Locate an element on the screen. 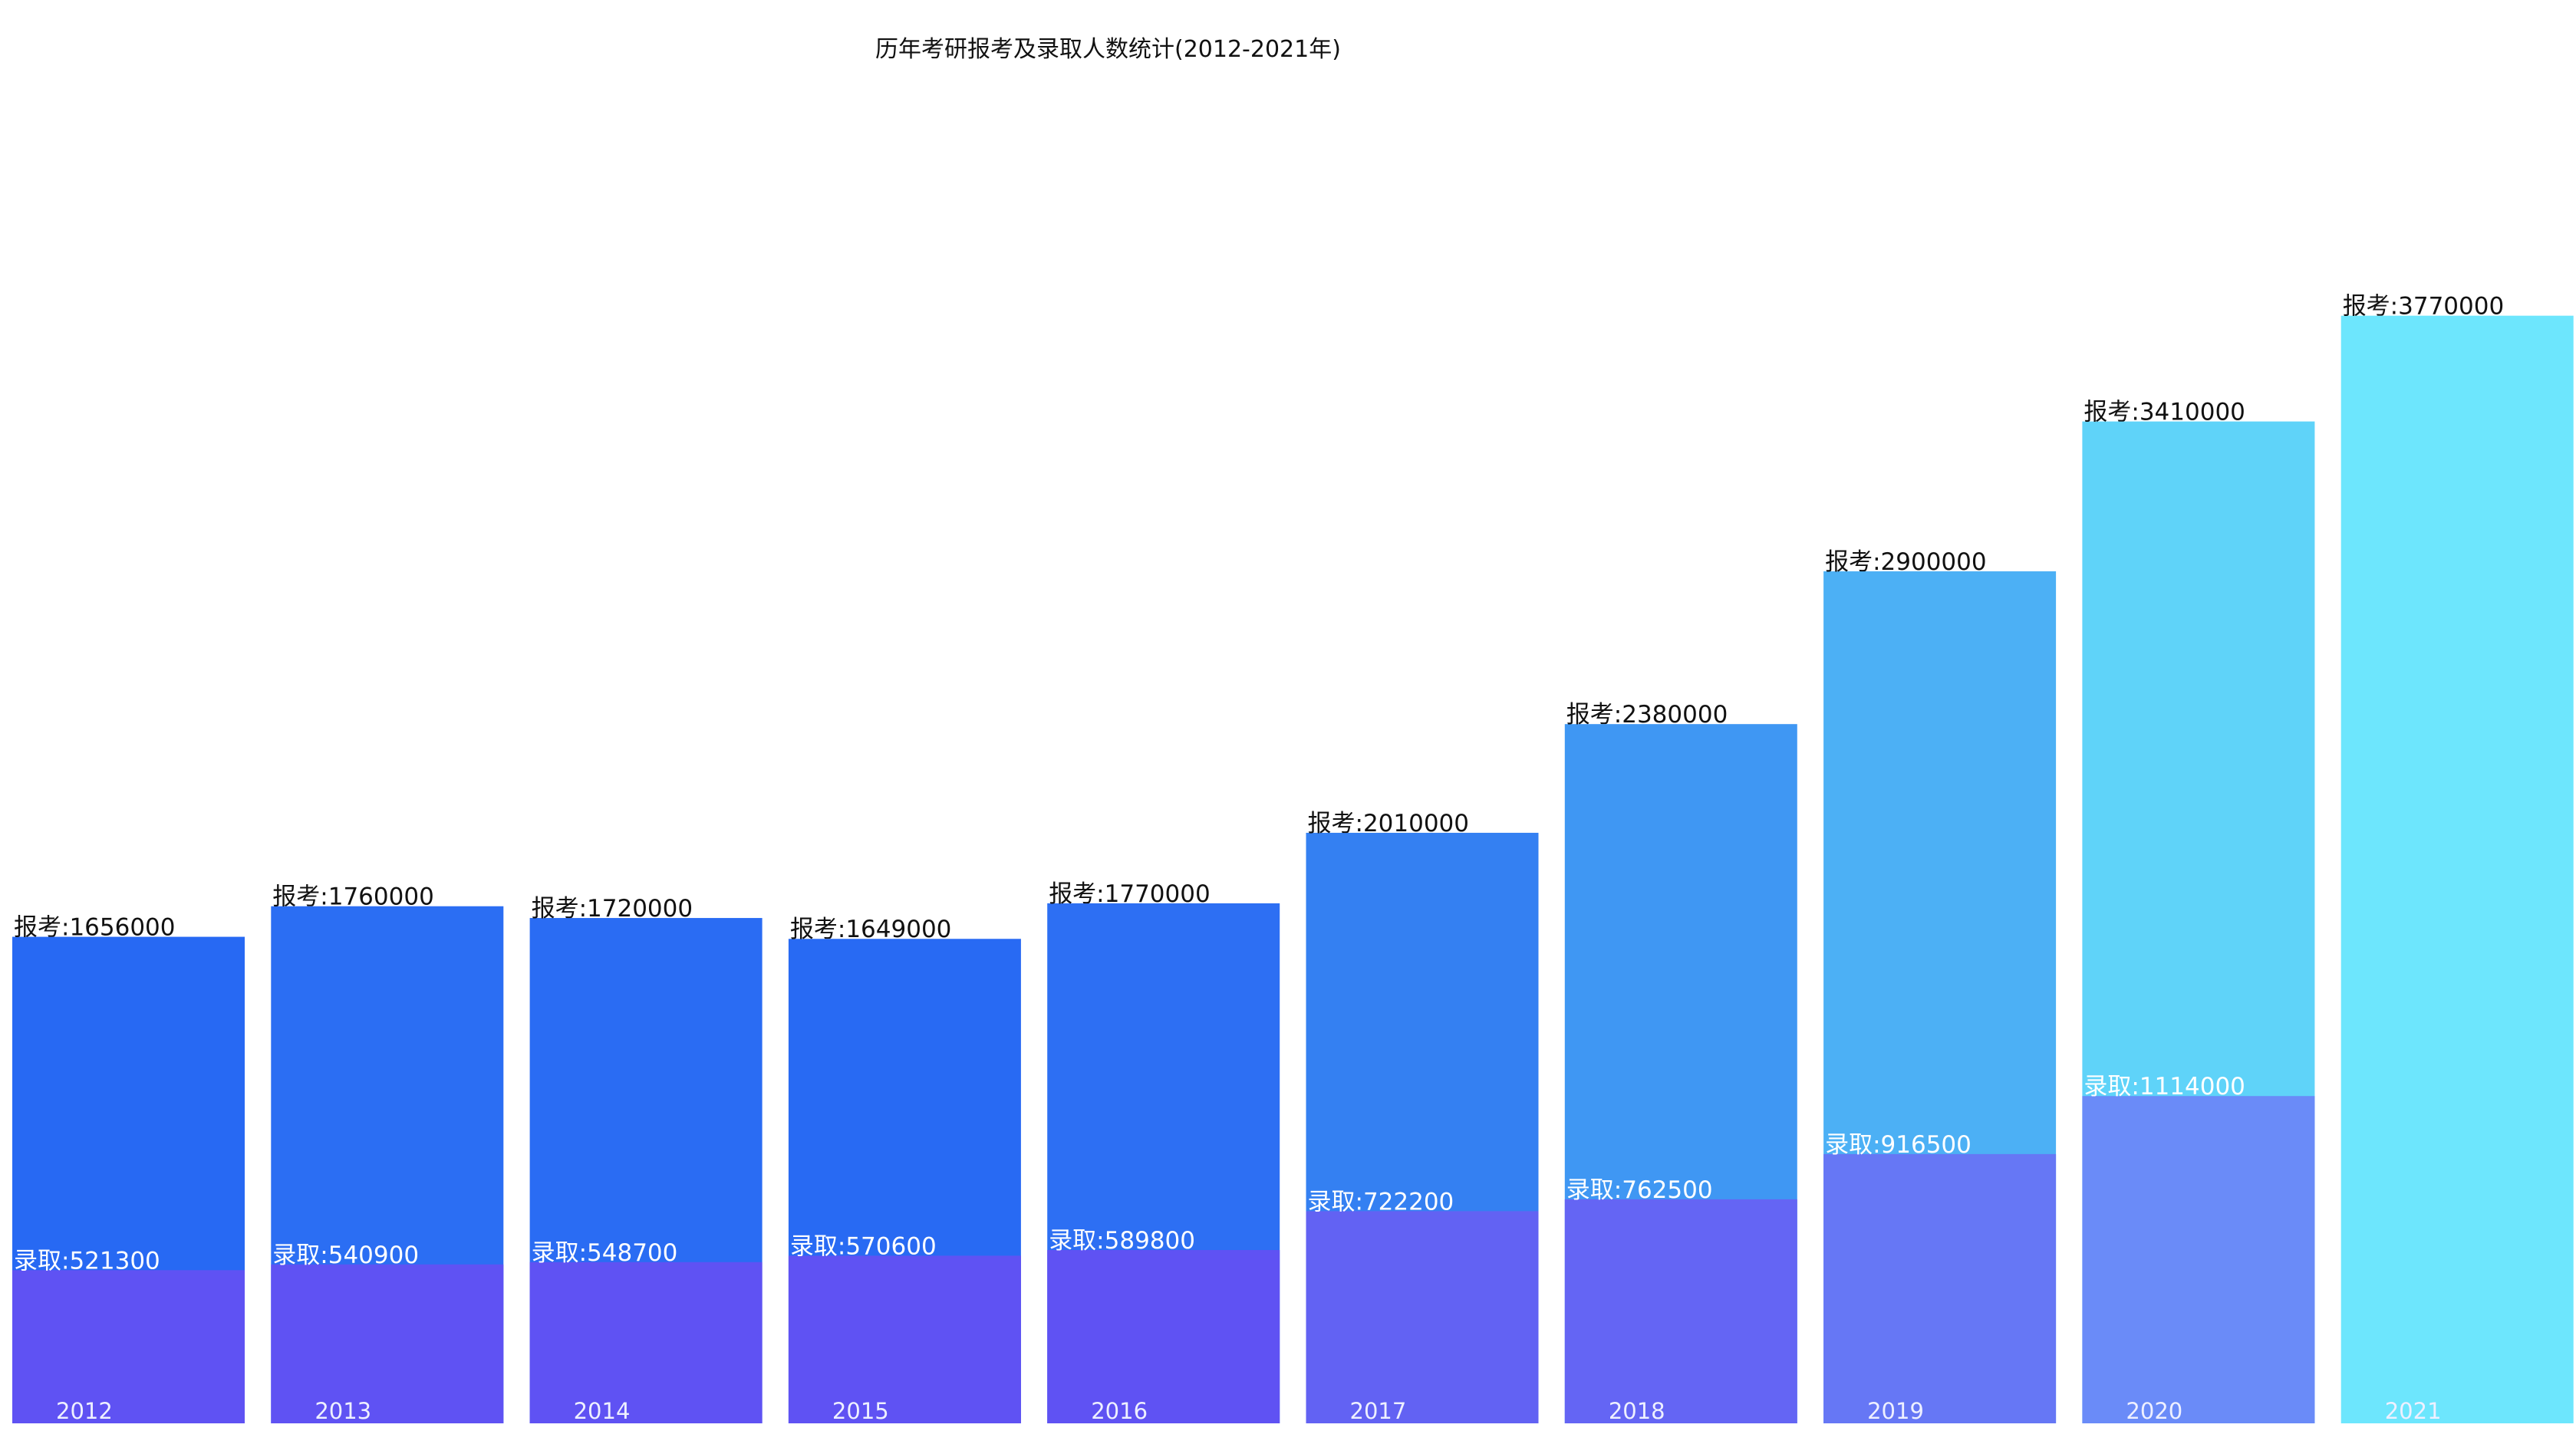 Image resolution: width=2576 pixels, height=1431 pixels. x-tick-label-2020: 2020 is located at coordinates (2154, 1411).